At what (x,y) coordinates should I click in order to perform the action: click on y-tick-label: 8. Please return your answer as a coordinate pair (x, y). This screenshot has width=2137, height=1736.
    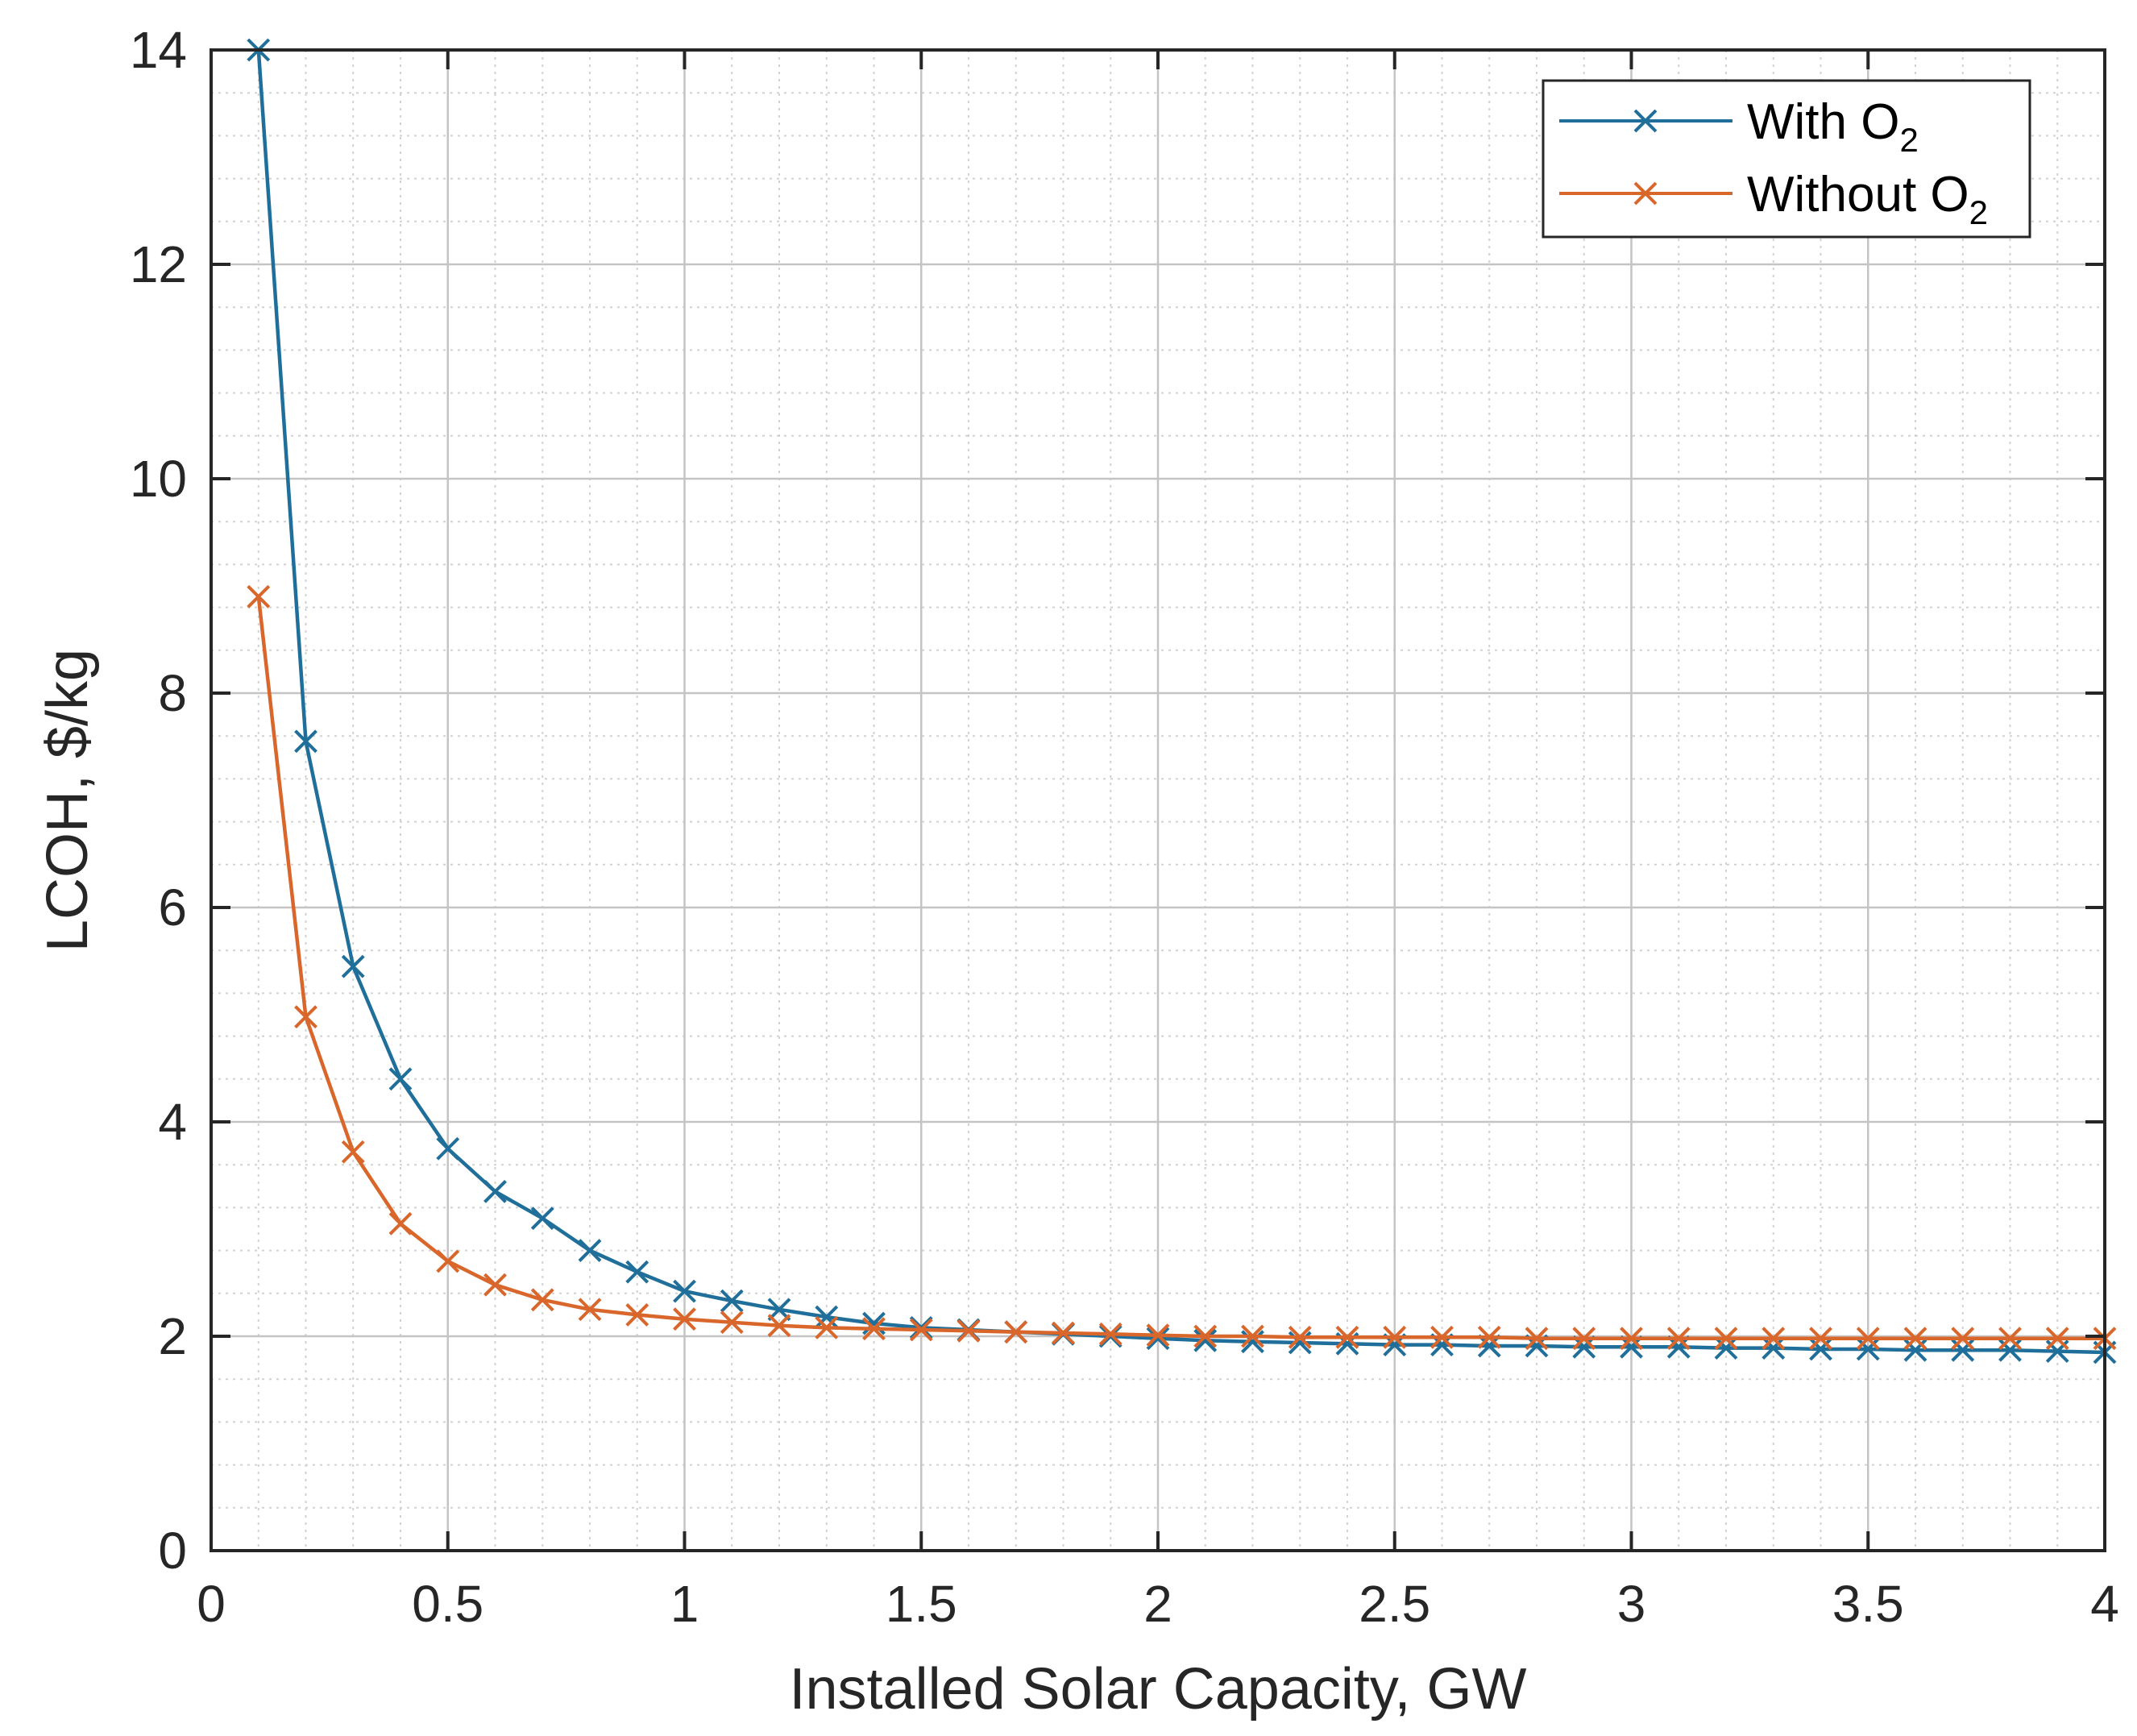
    Looking at the image, I should click on (172, 693).